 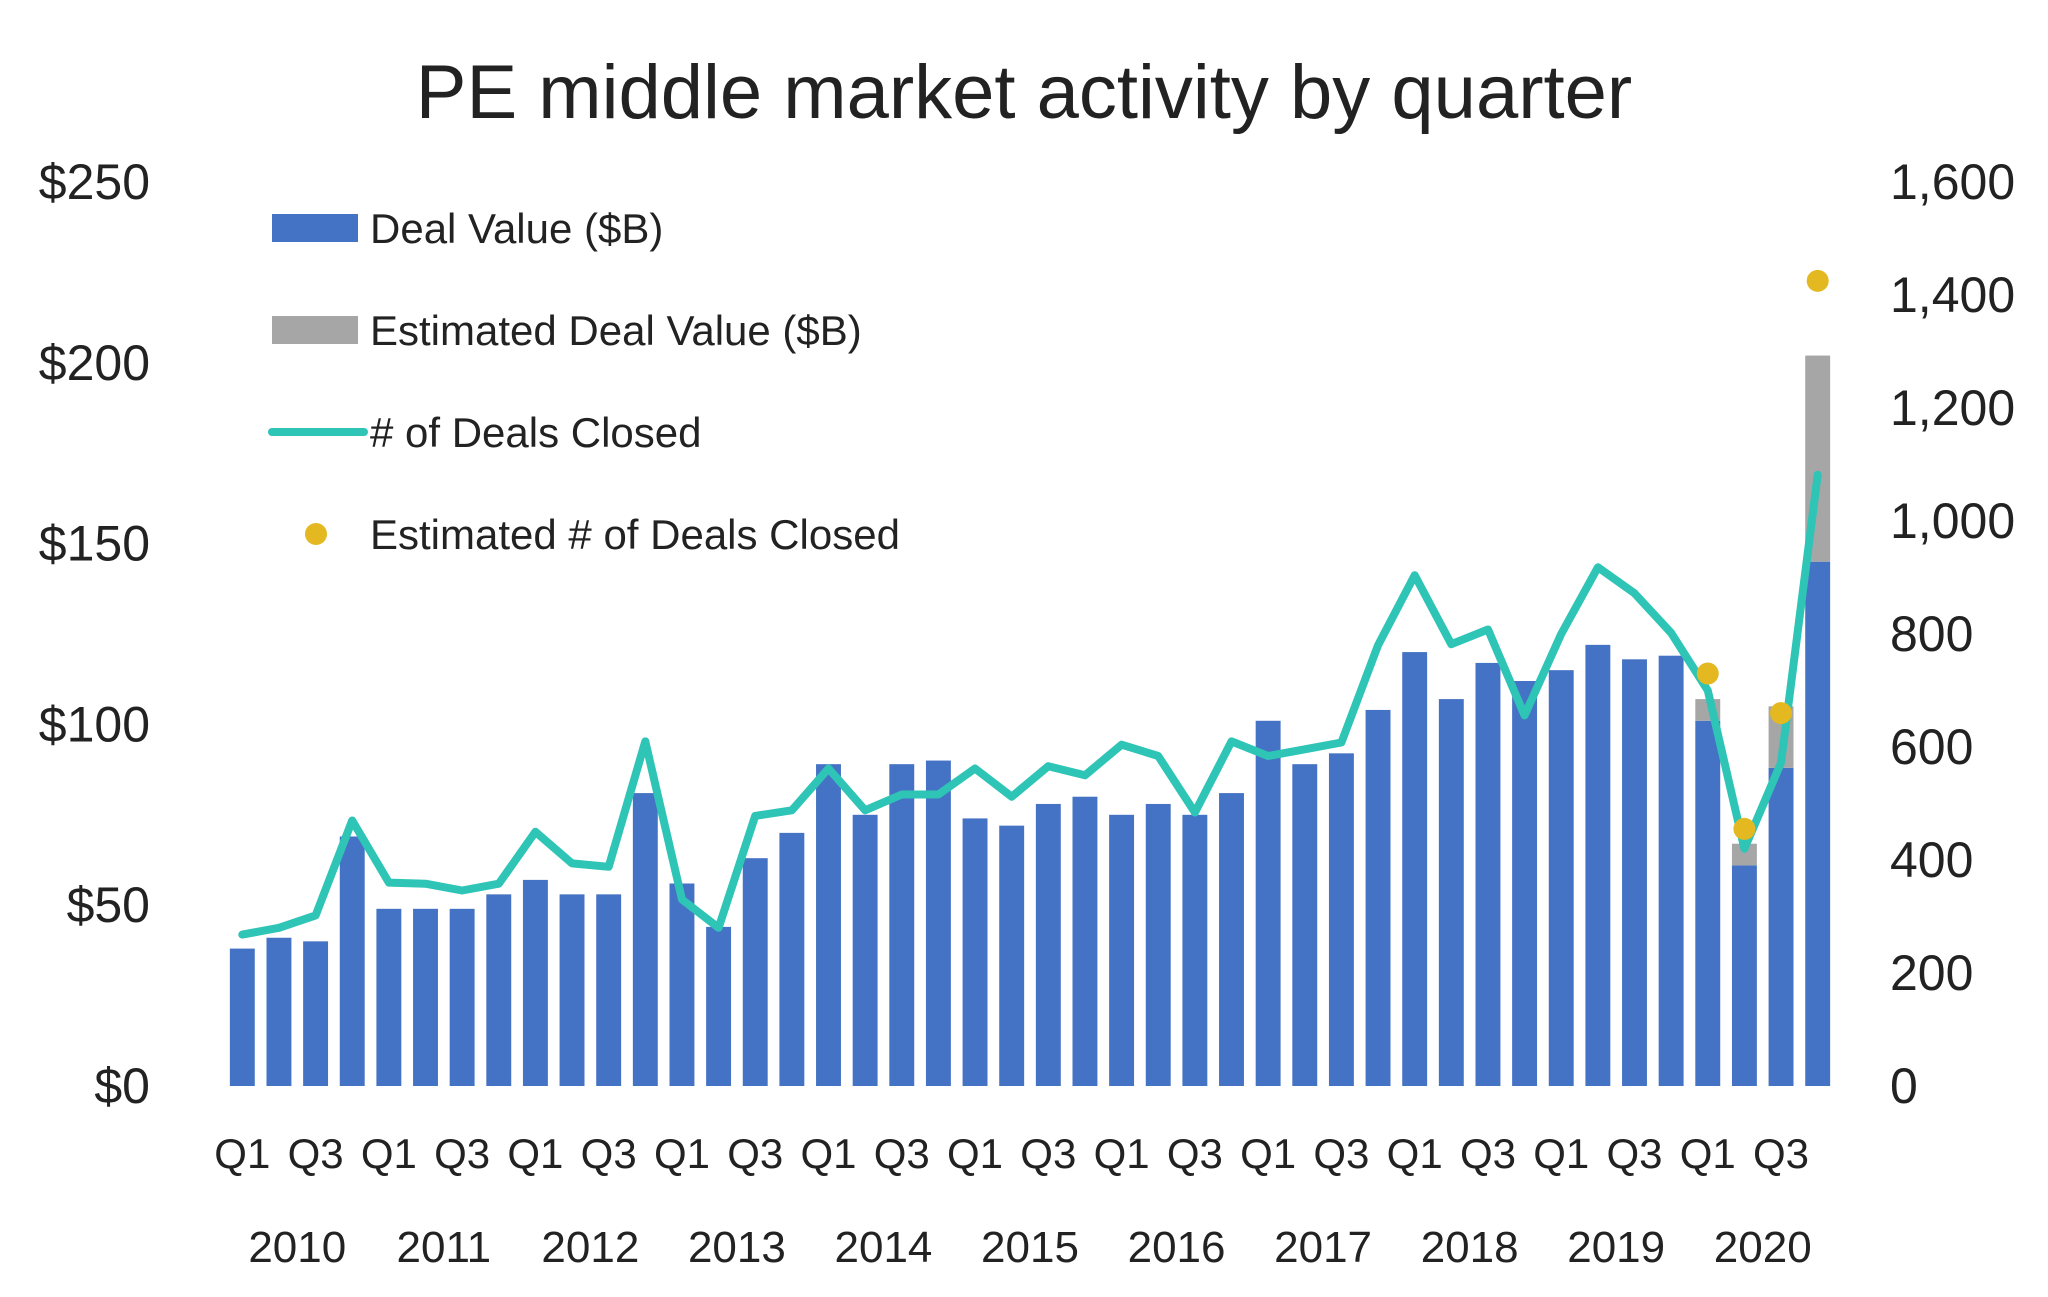 I want to click on year-label: 2012, so click(x=590, y=1247).